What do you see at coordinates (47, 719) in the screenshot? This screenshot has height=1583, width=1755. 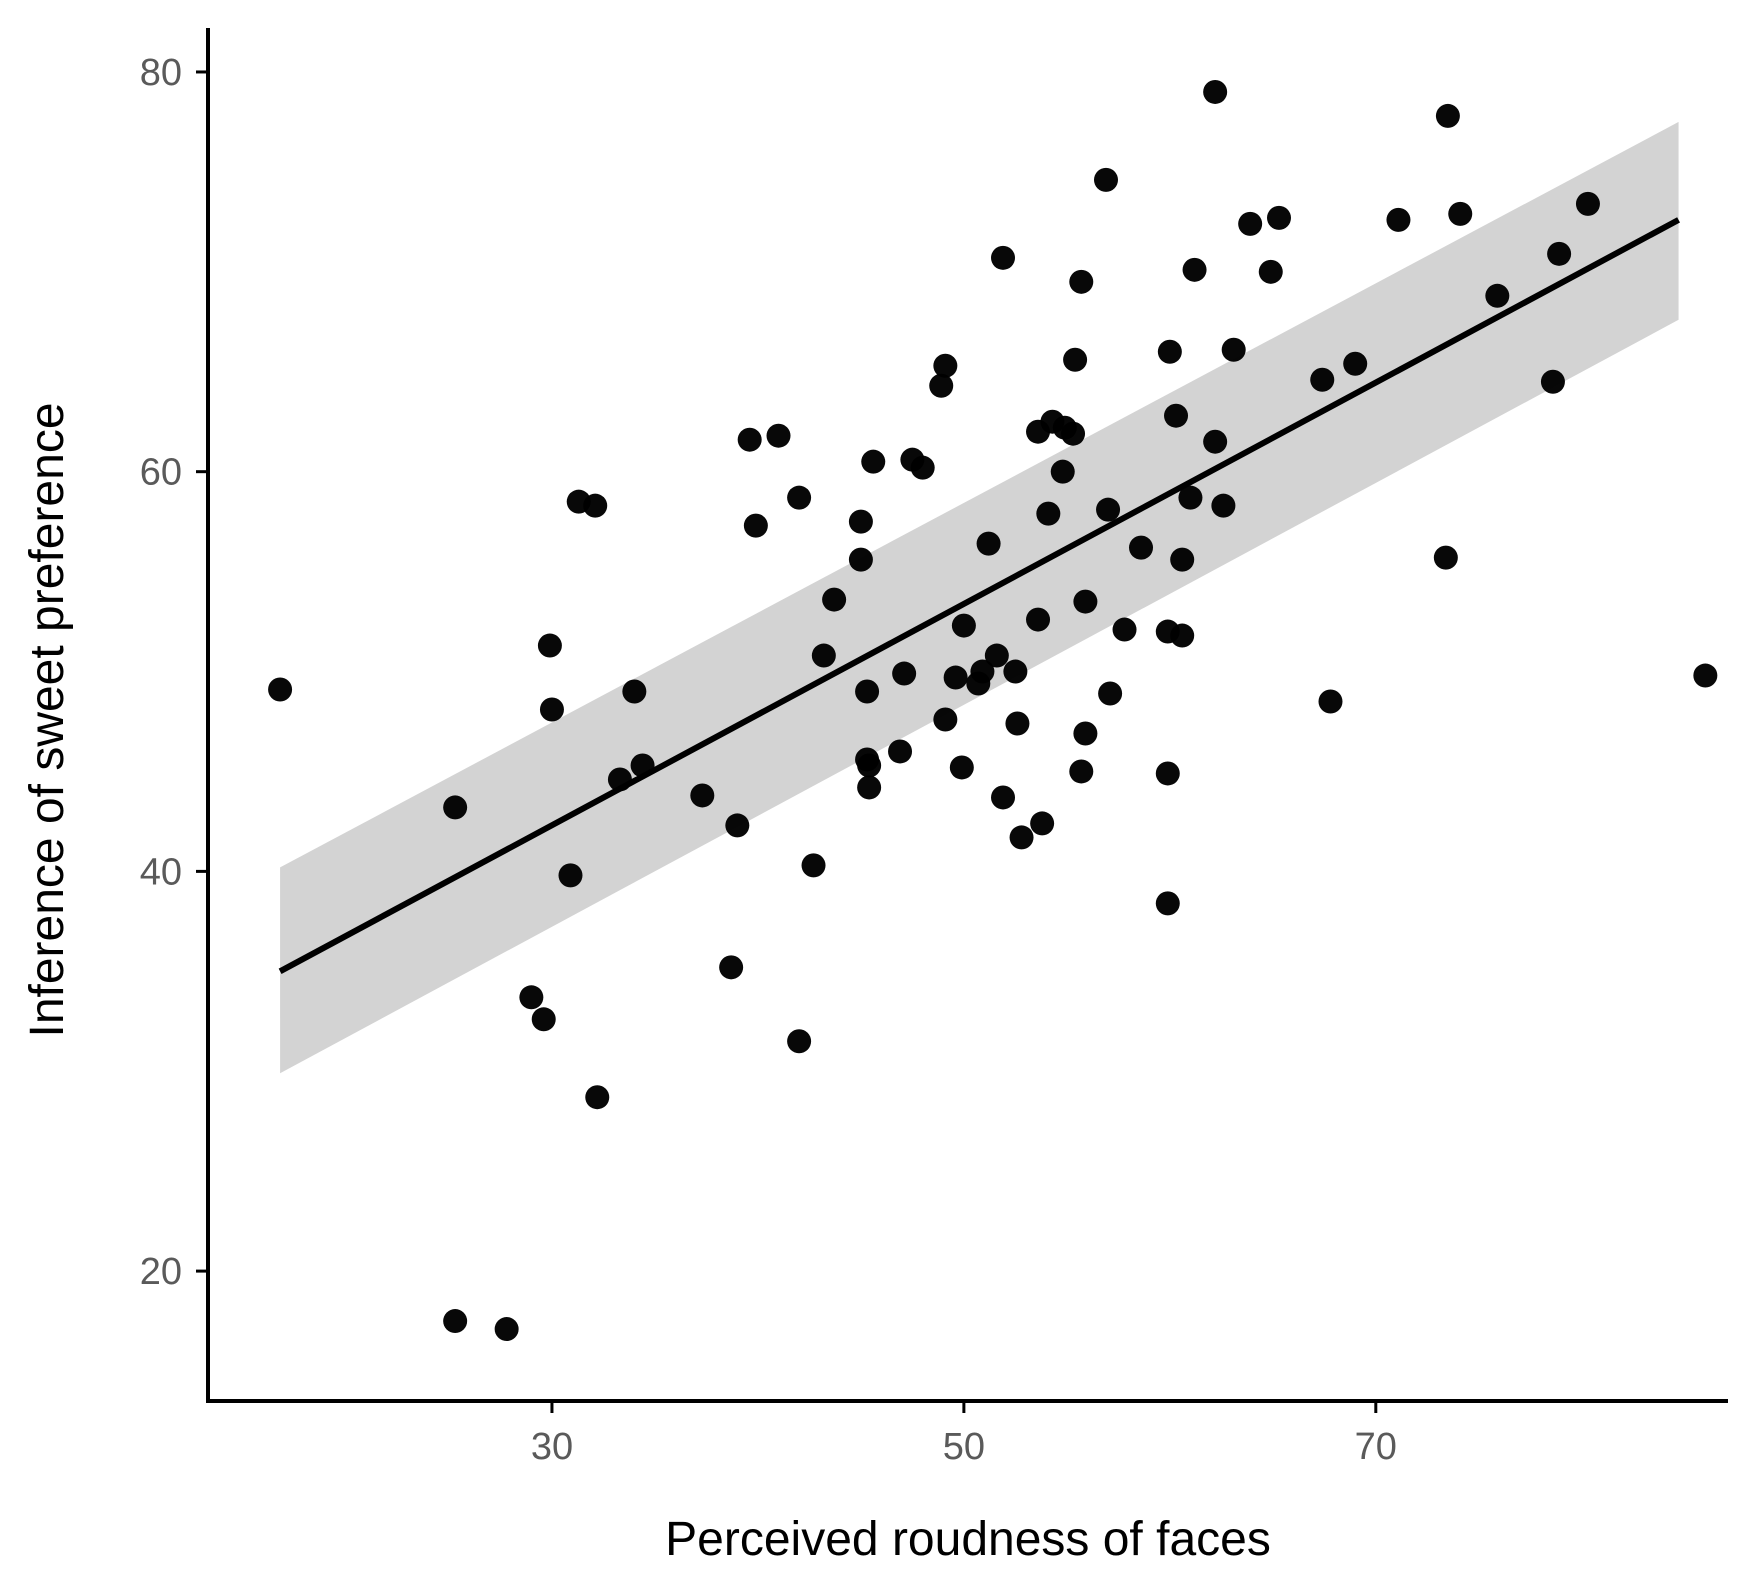 I see `y-axis-title: Inference of sweet preference` at bounding box center [47, 719].